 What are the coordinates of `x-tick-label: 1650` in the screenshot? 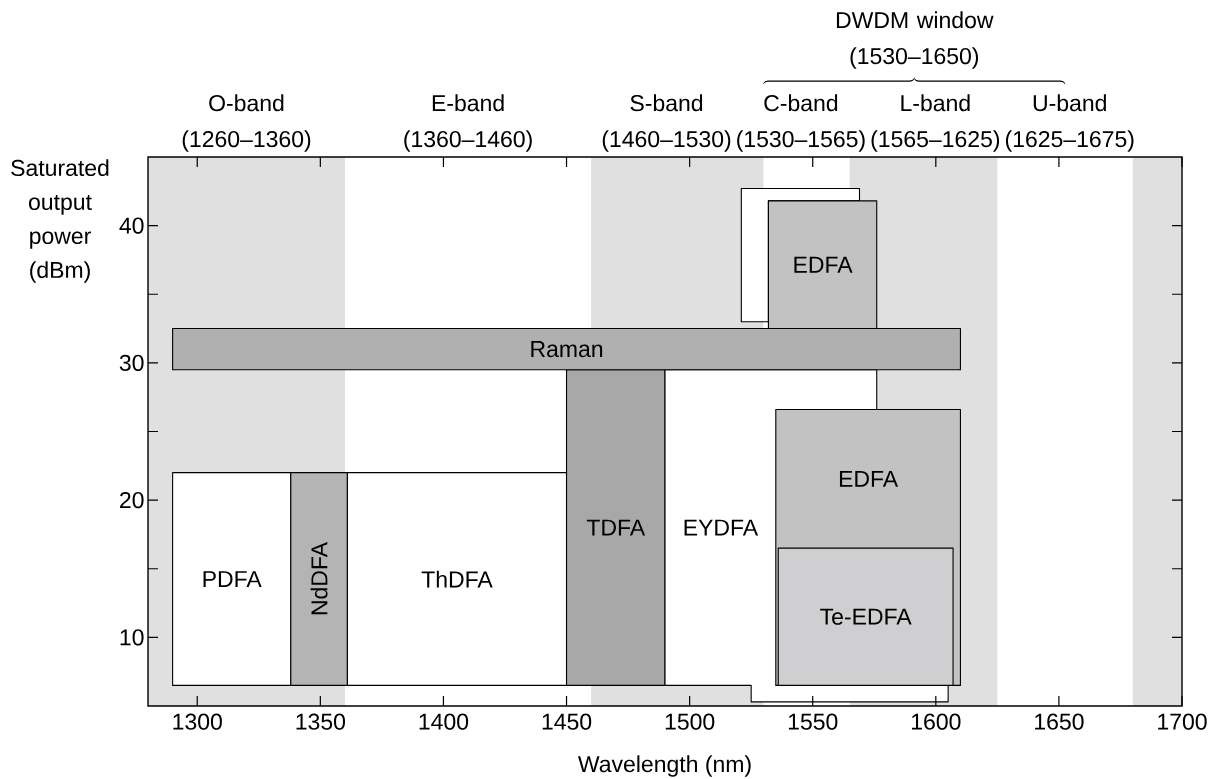 It's located at (1059, 721).